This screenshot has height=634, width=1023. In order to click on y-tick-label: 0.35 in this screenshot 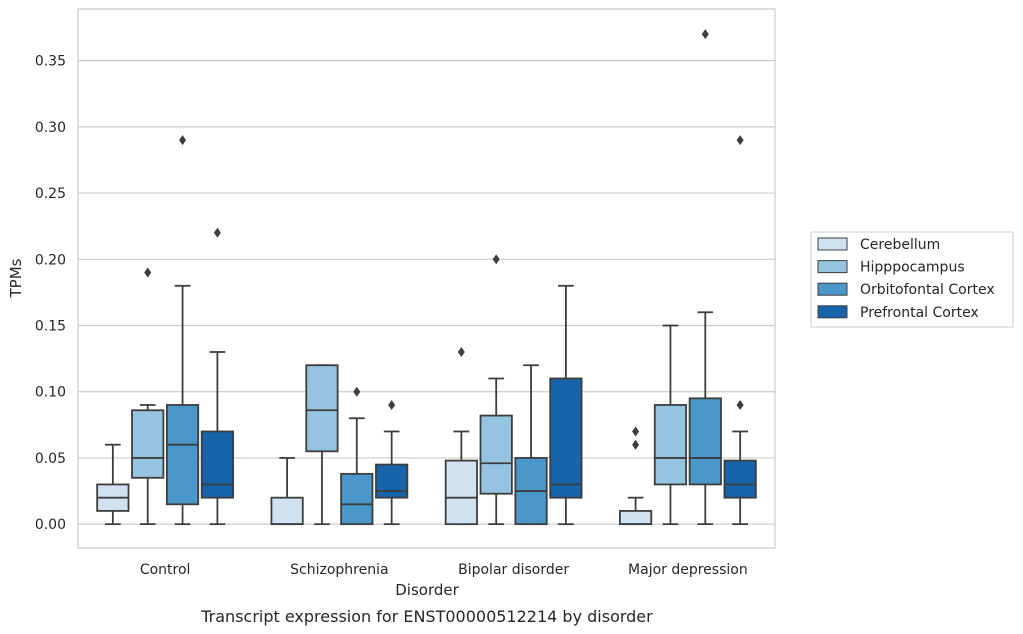, I will do `click(50, 62)`.